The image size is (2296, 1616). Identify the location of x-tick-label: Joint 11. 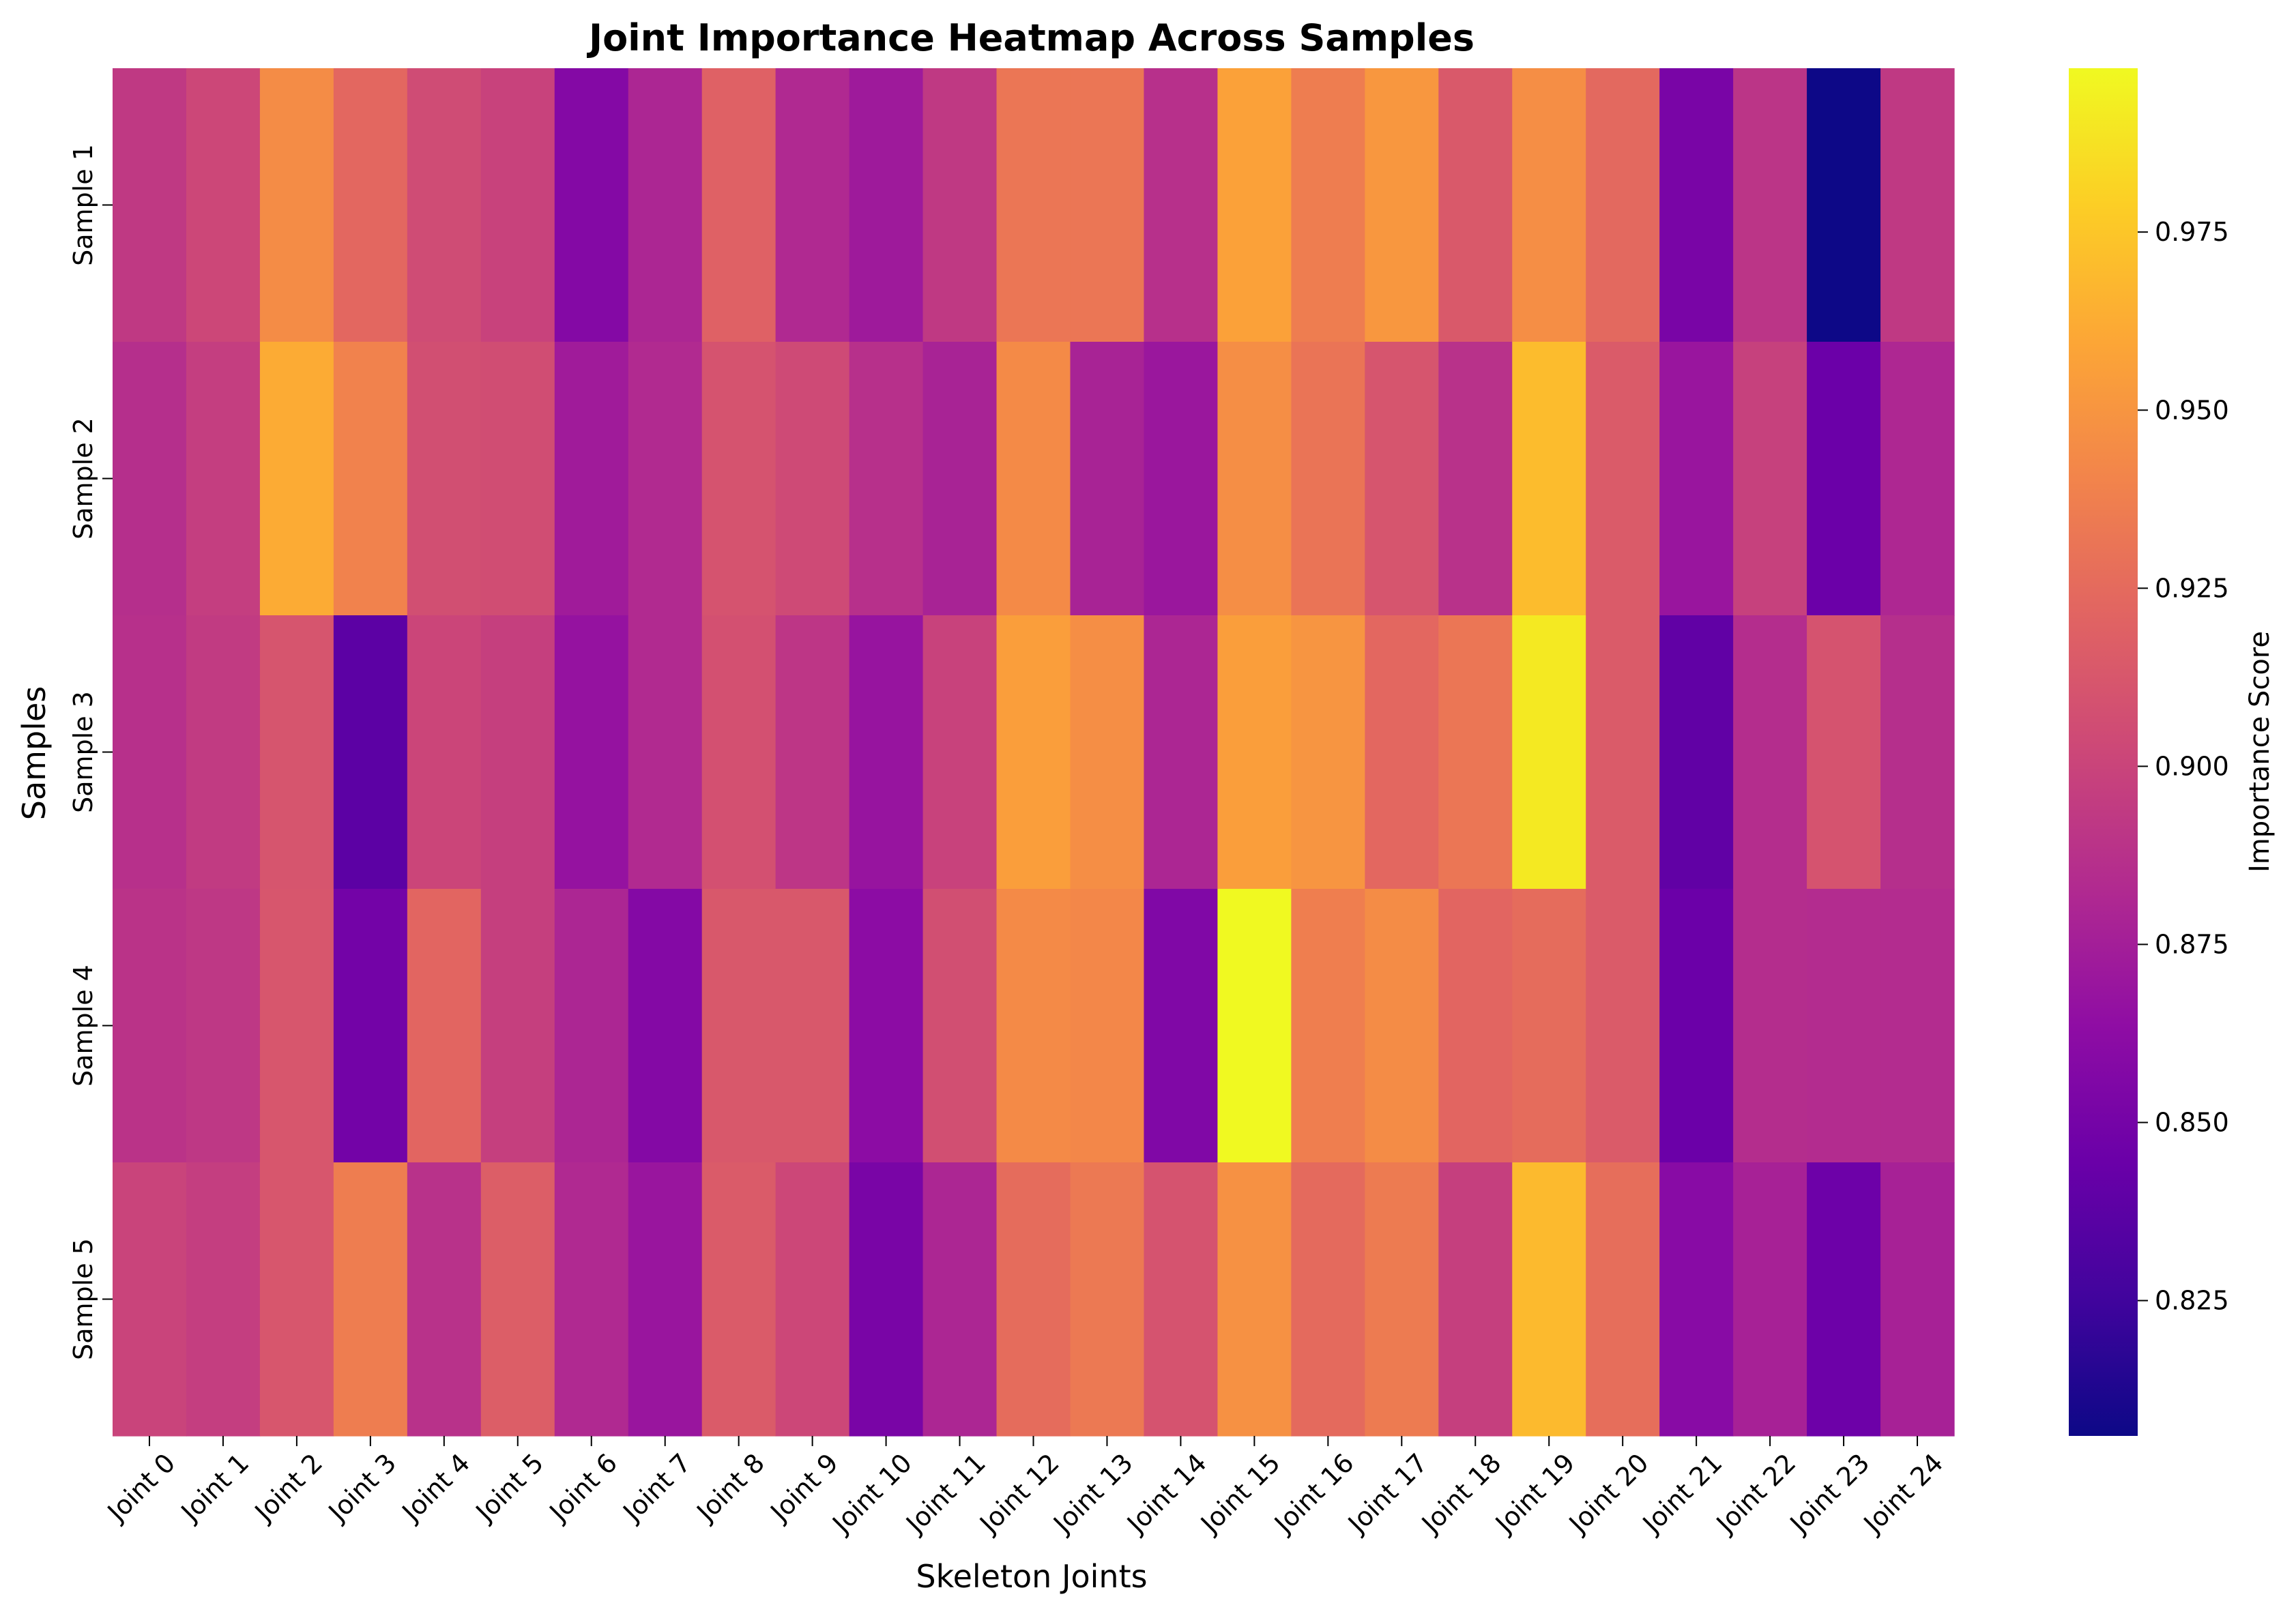
(945, 1494).